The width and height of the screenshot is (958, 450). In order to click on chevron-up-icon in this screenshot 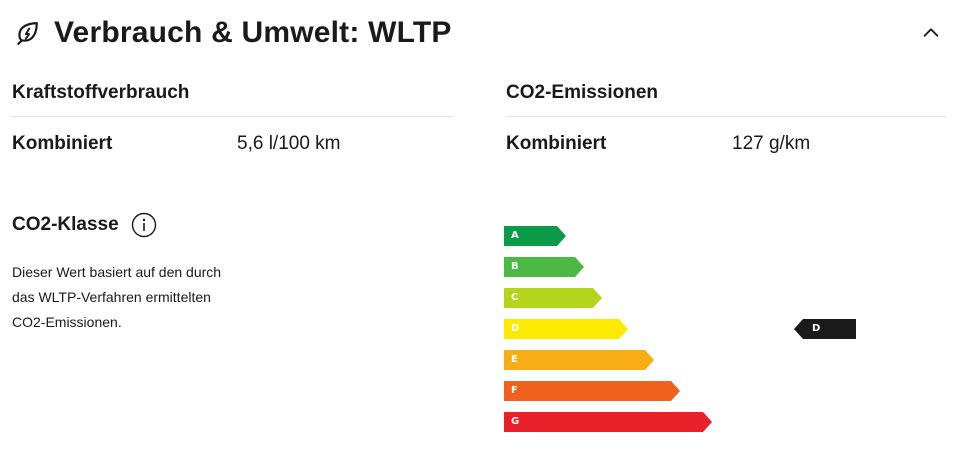, I will do `click(931, 33)`.